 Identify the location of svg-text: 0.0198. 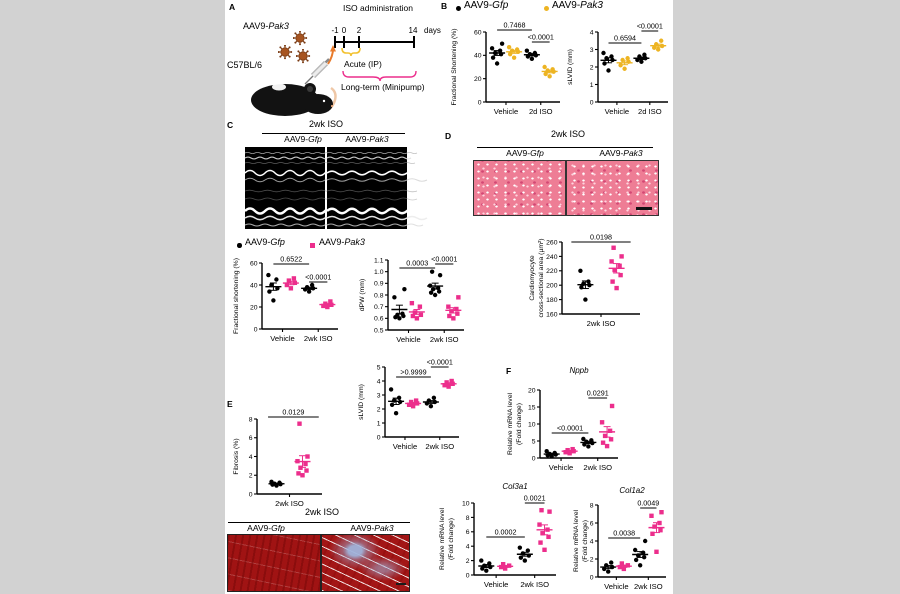
(601, 237).